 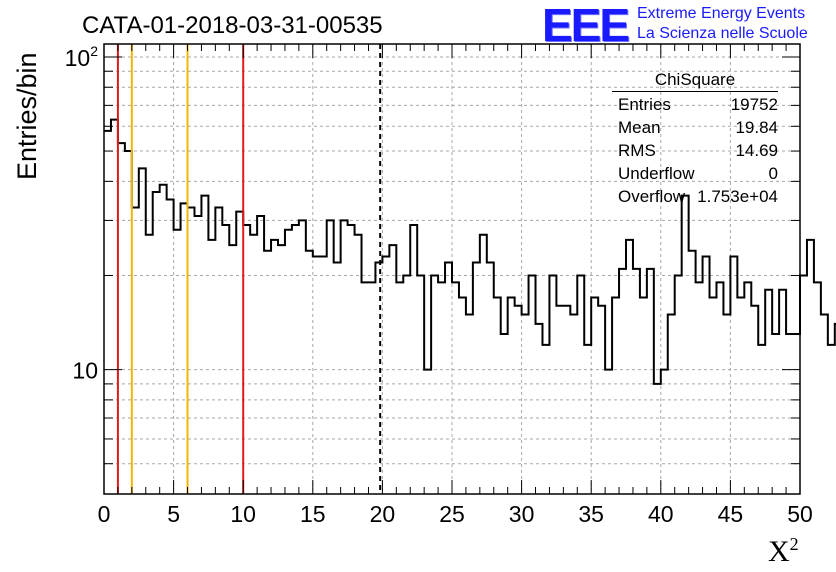 What do you see at coordinates (85, 371) in the screenshot?
I see `y-tick-label: 10` at bounding box center [85, 371].